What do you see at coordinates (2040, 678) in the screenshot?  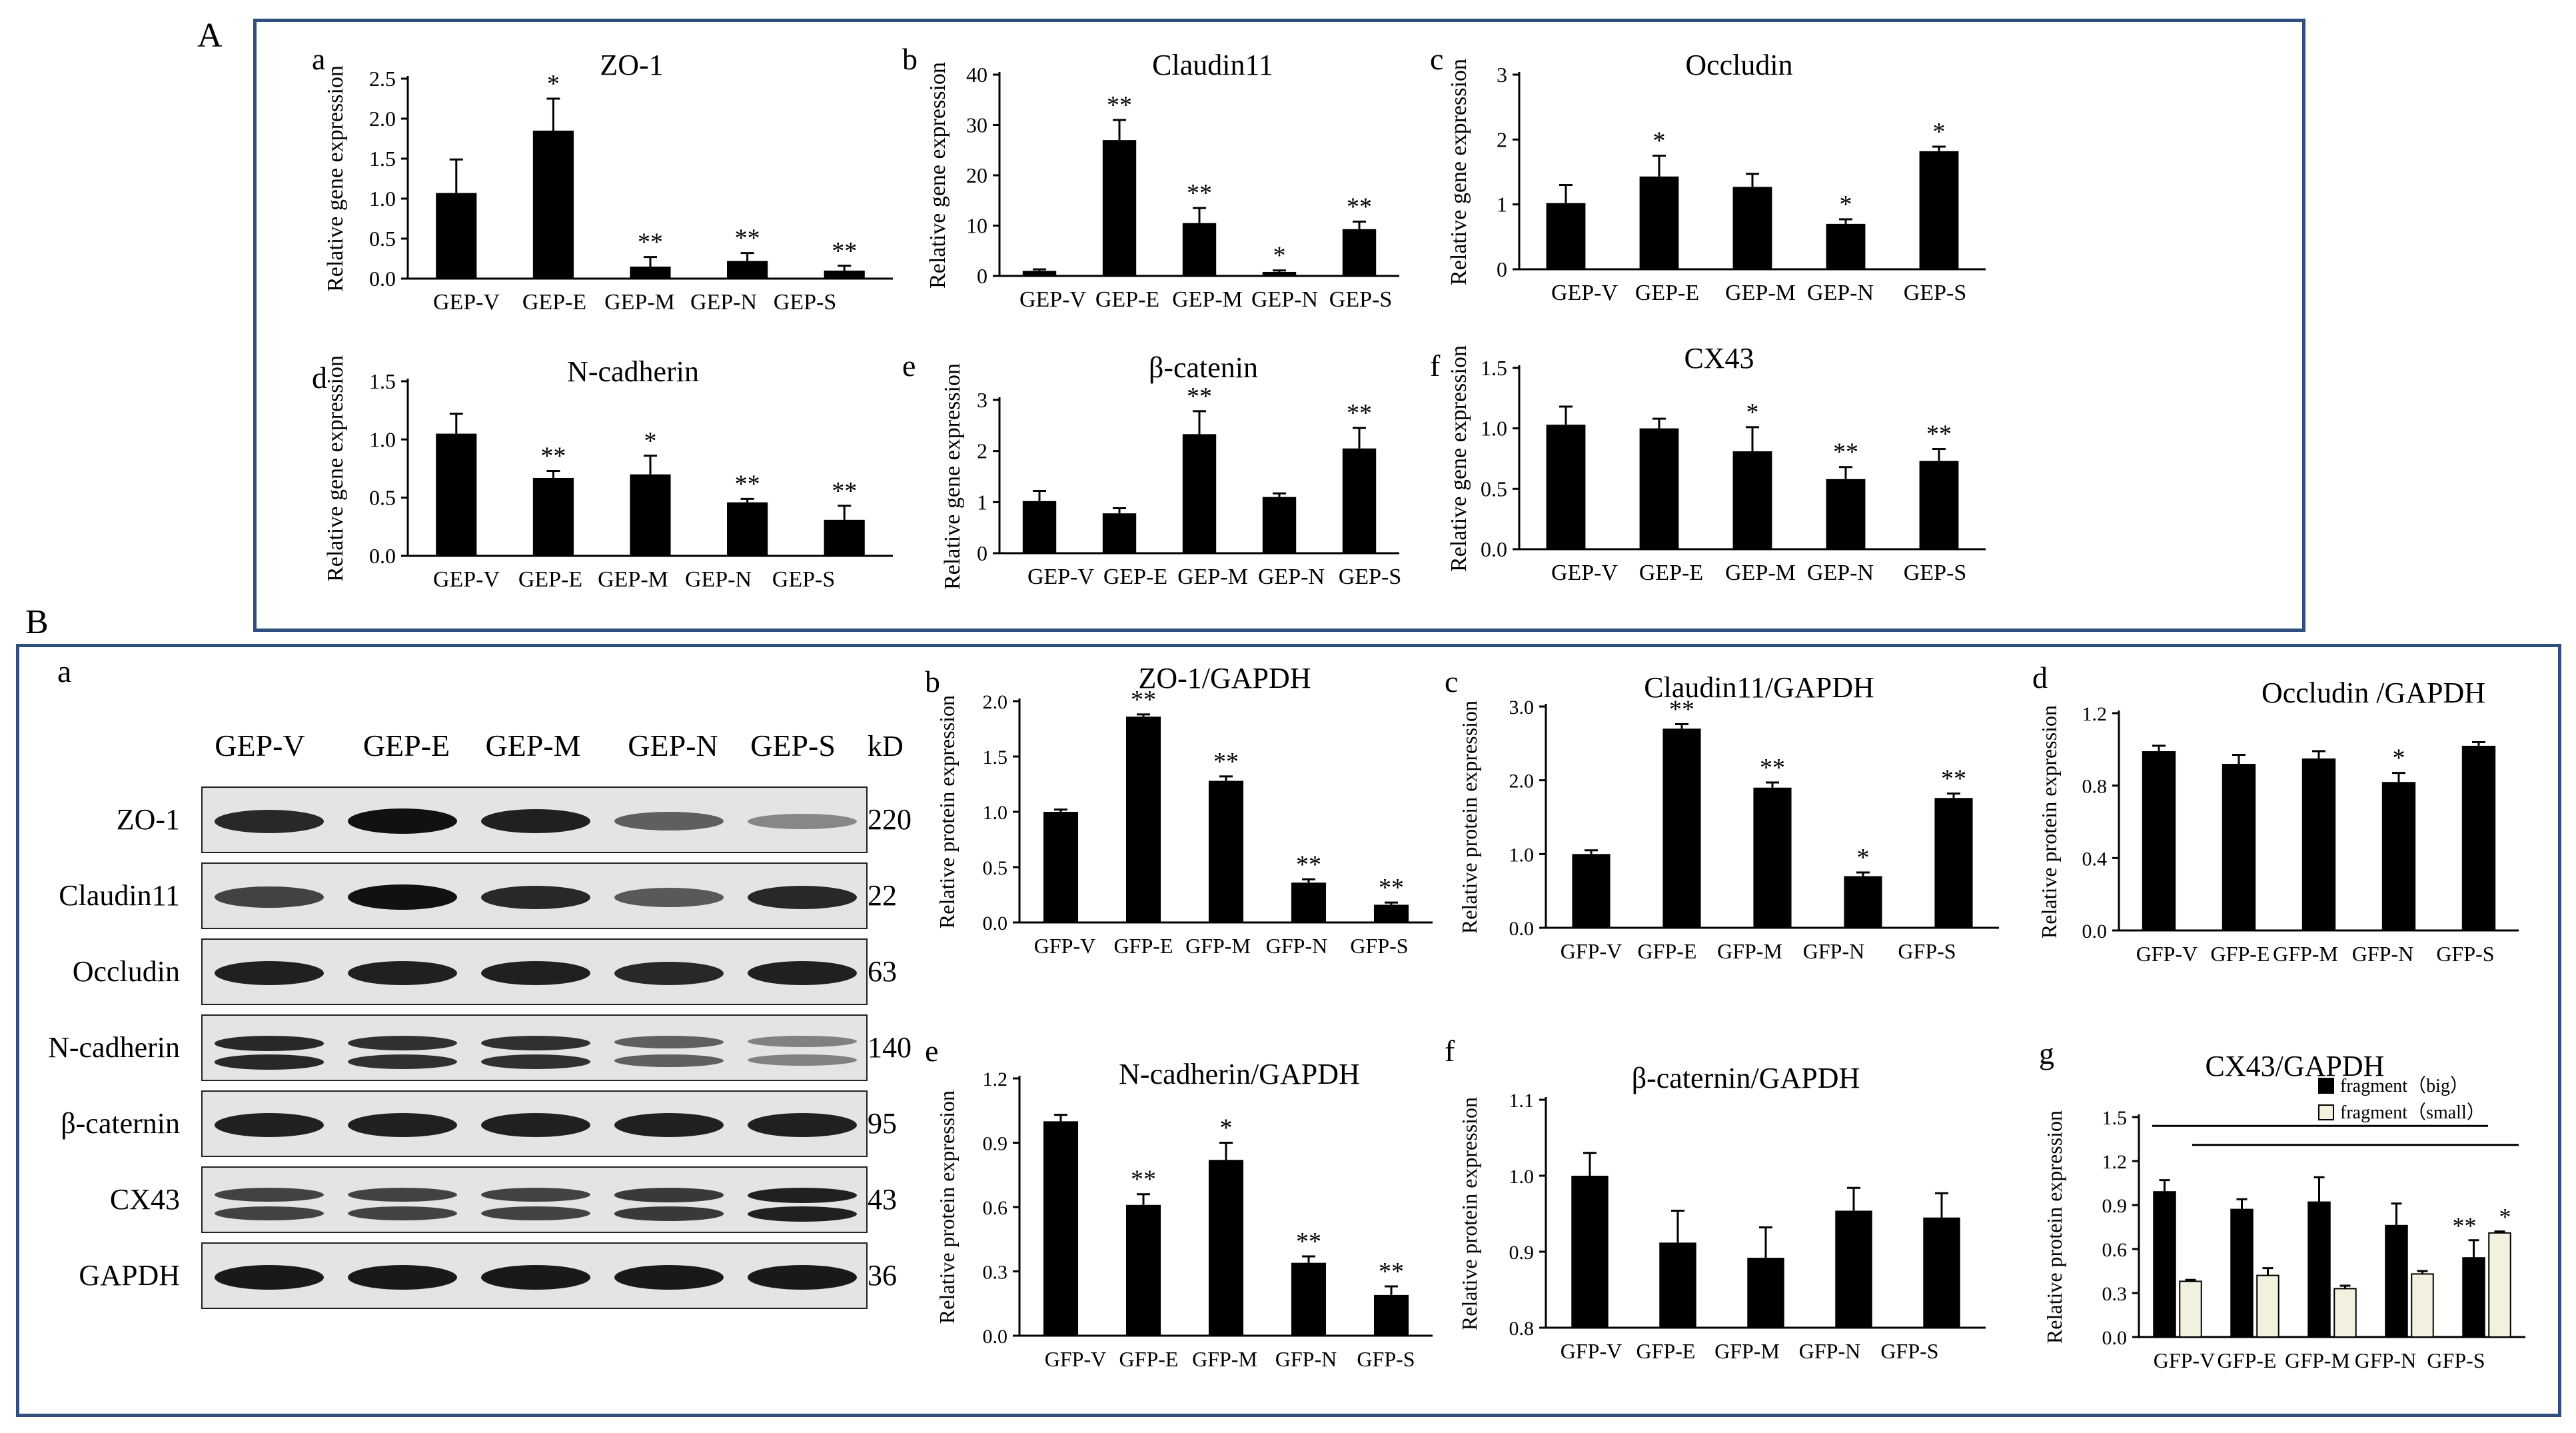 I see `panel-letter: d` at bounding box center [2040, 678].